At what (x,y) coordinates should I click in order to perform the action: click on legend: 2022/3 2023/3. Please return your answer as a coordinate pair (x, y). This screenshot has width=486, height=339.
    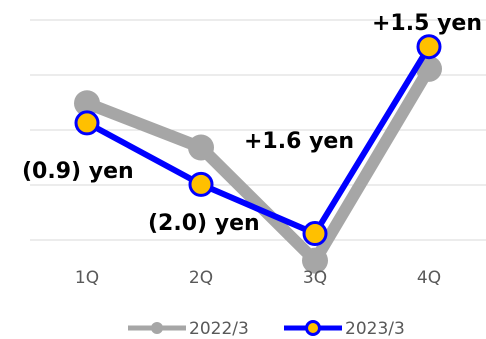
    Looking at the image, I should click on (266, 329).